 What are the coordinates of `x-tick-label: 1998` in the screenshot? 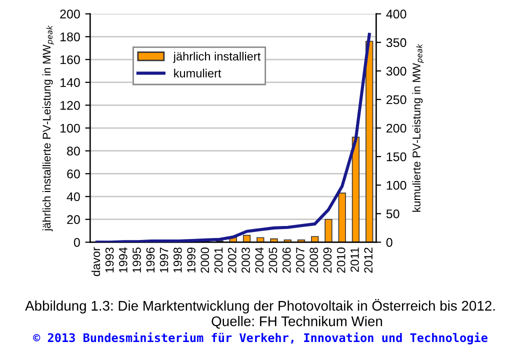 It's located at (177, 260).